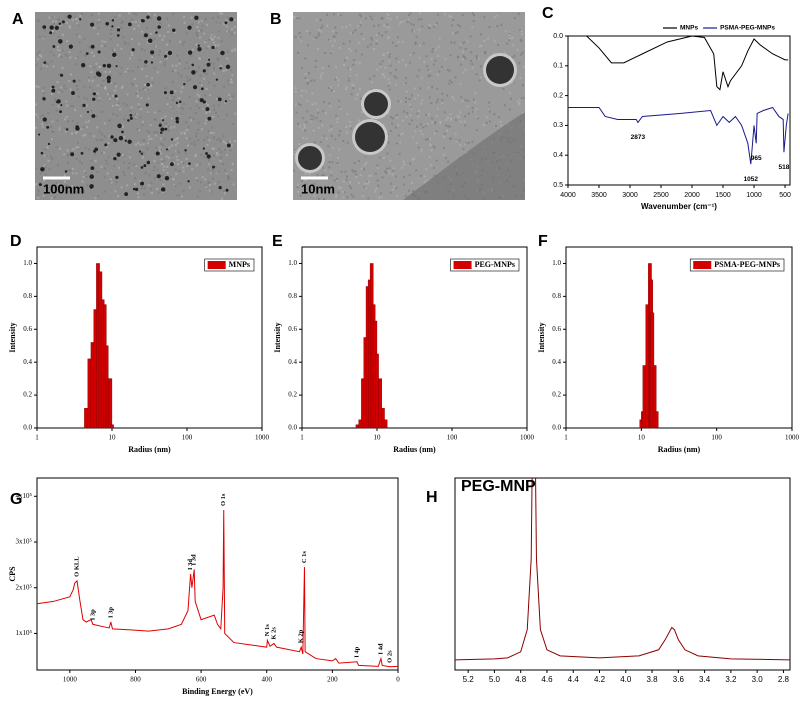 This screenshot has height=708, width=800. I want to click on x-tick-label: 1, so click(37, 438).